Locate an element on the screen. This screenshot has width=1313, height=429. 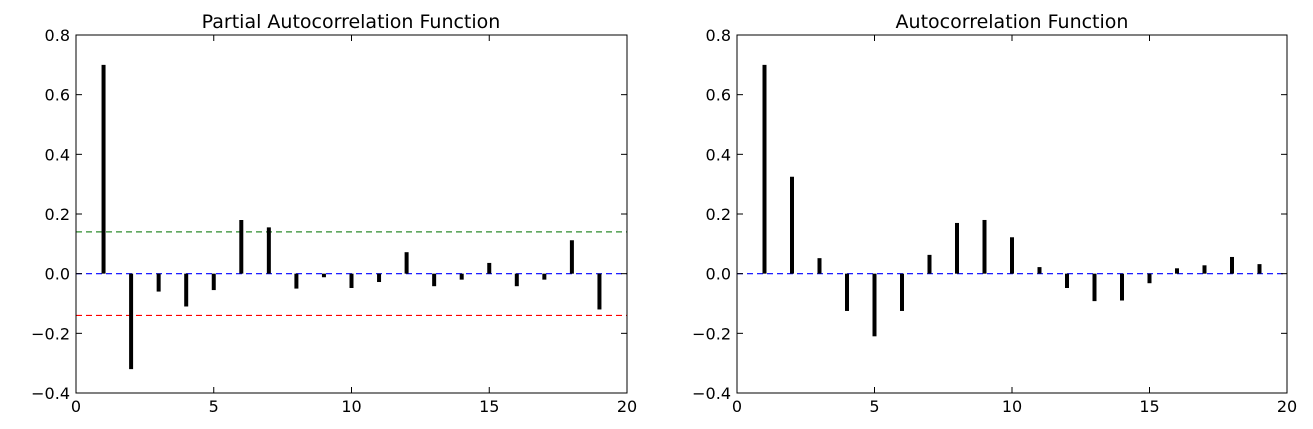
pacf-x-tick-label: 20 is located at coordinates (627, 406).